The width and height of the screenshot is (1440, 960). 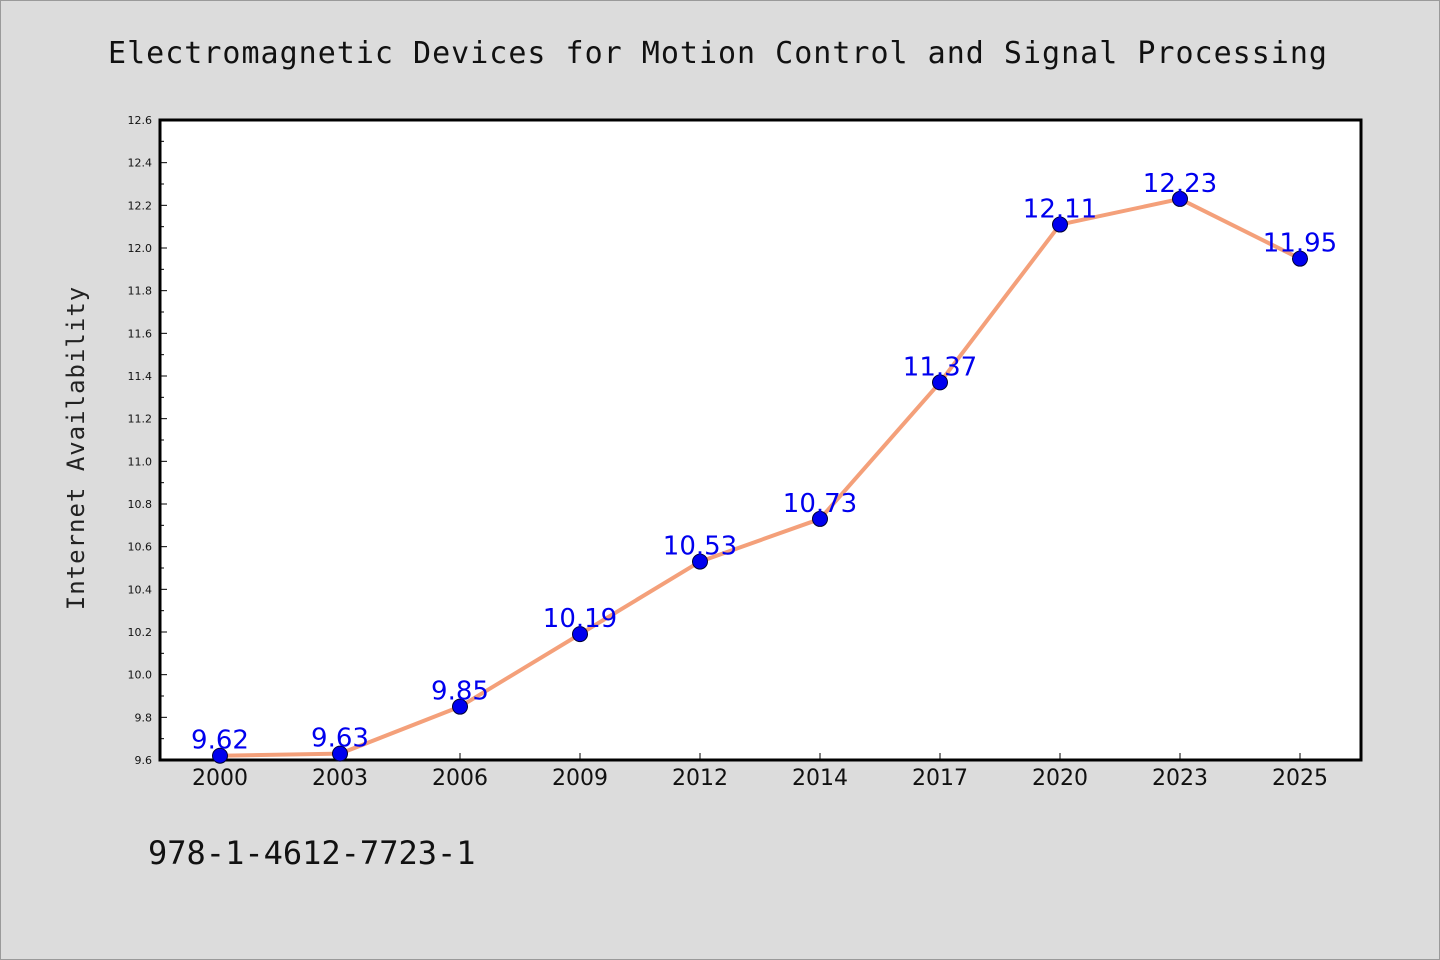 I want to click on x-axis-ticks: 2000 2003 2006 2009 2012 2014 2017 2020 2023 2025, so click(x=760, y=772).